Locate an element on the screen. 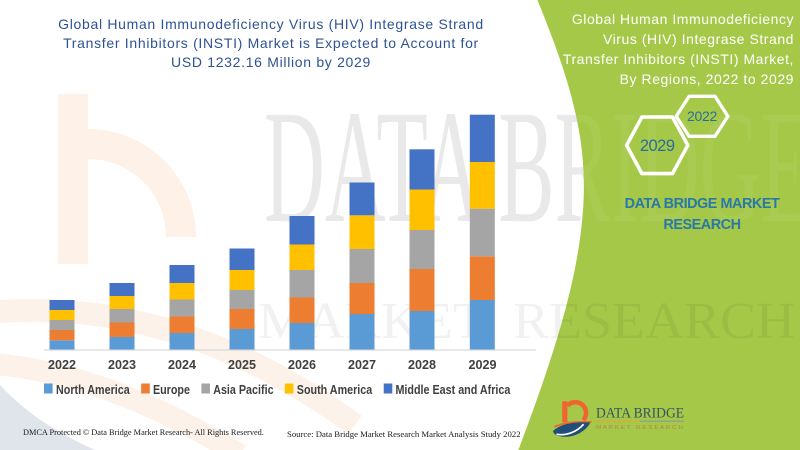 The height and width of the screenshot is (450, 800). svg-text: 2022 is located at coordinates (702, 116).